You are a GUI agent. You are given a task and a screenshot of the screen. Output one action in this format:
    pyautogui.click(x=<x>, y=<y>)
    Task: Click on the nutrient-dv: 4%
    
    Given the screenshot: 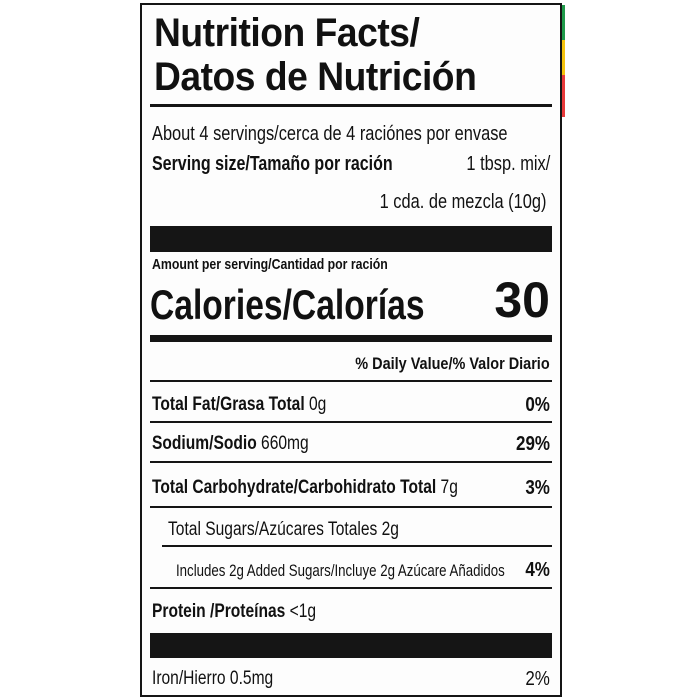 What is the action you would take?
    pyautogui.click(x=537, y=570)
    